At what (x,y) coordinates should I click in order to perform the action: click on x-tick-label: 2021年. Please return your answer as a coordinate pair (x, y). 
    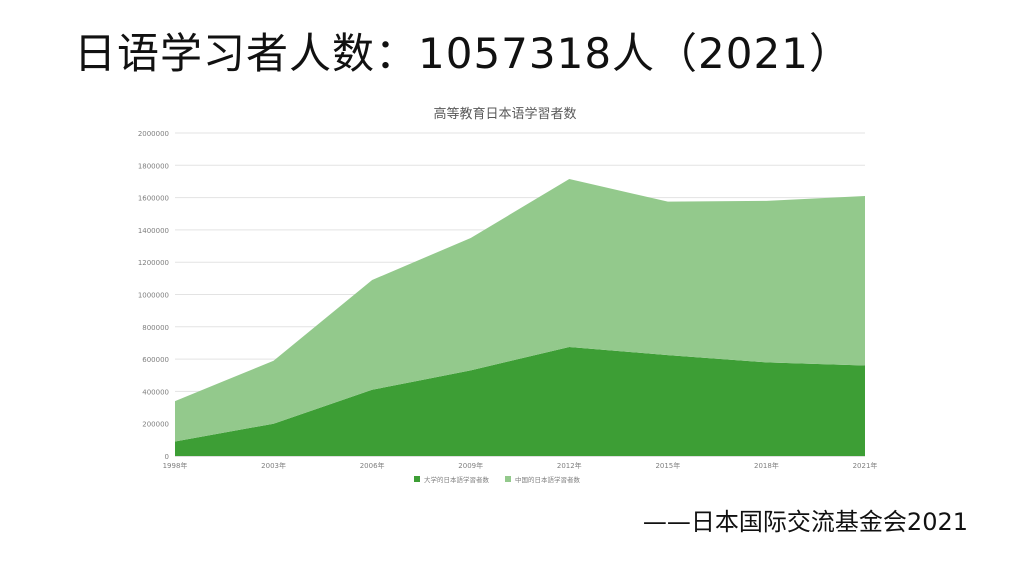
    Looking at the image, I should click on (865, 465).